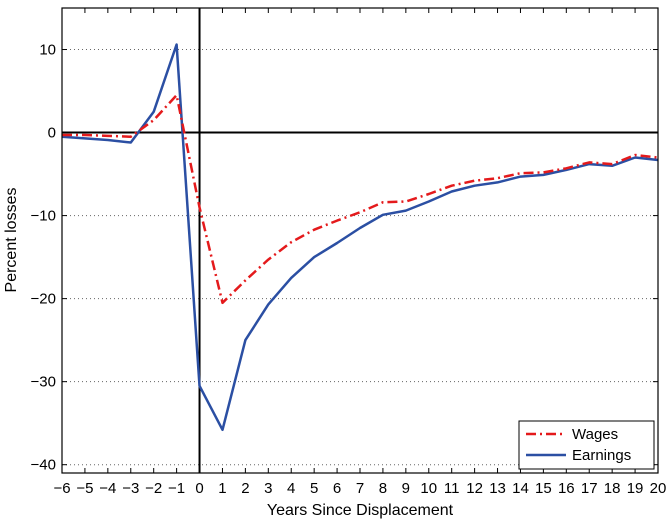  Describe the element at coordinates (566, 488) in the screenshot. I see `x-tick-label: 16` at that location.